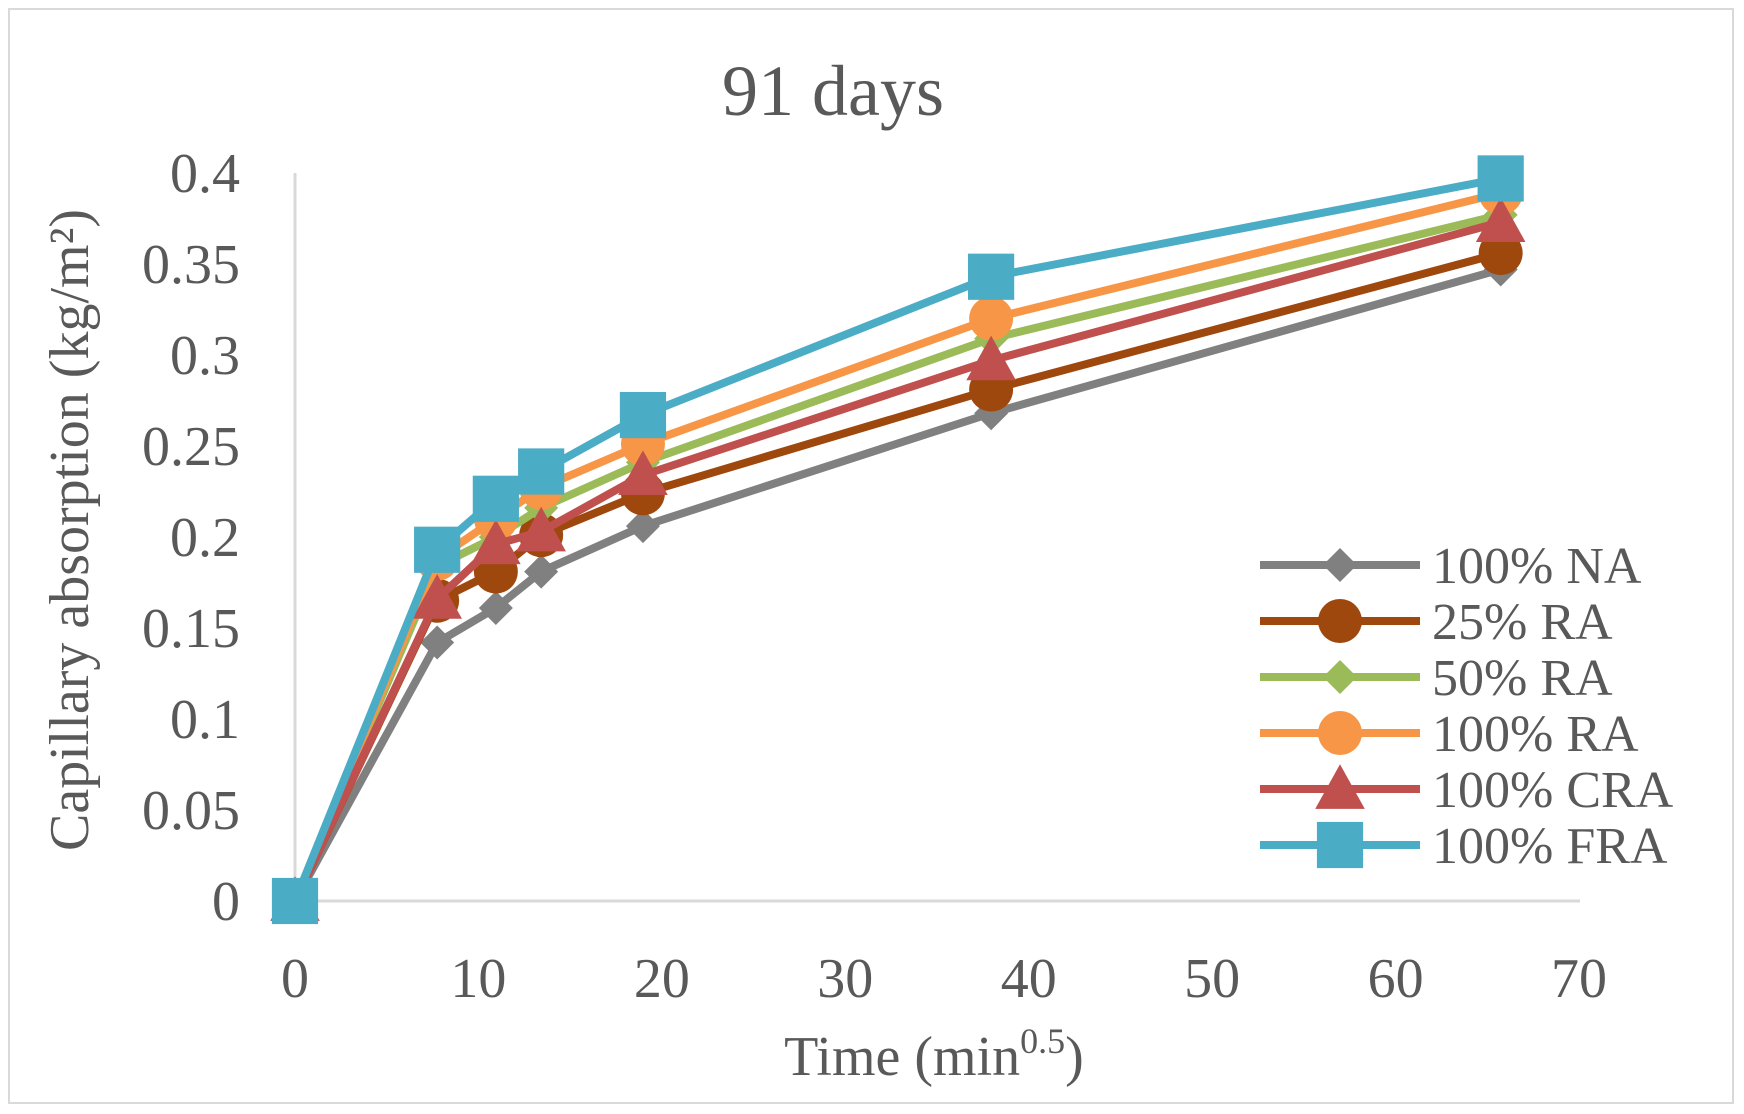 The height and width of the screenshot is (1114, 1744). I want to click on legend-item: 100% FRA, so click(1464, 846).